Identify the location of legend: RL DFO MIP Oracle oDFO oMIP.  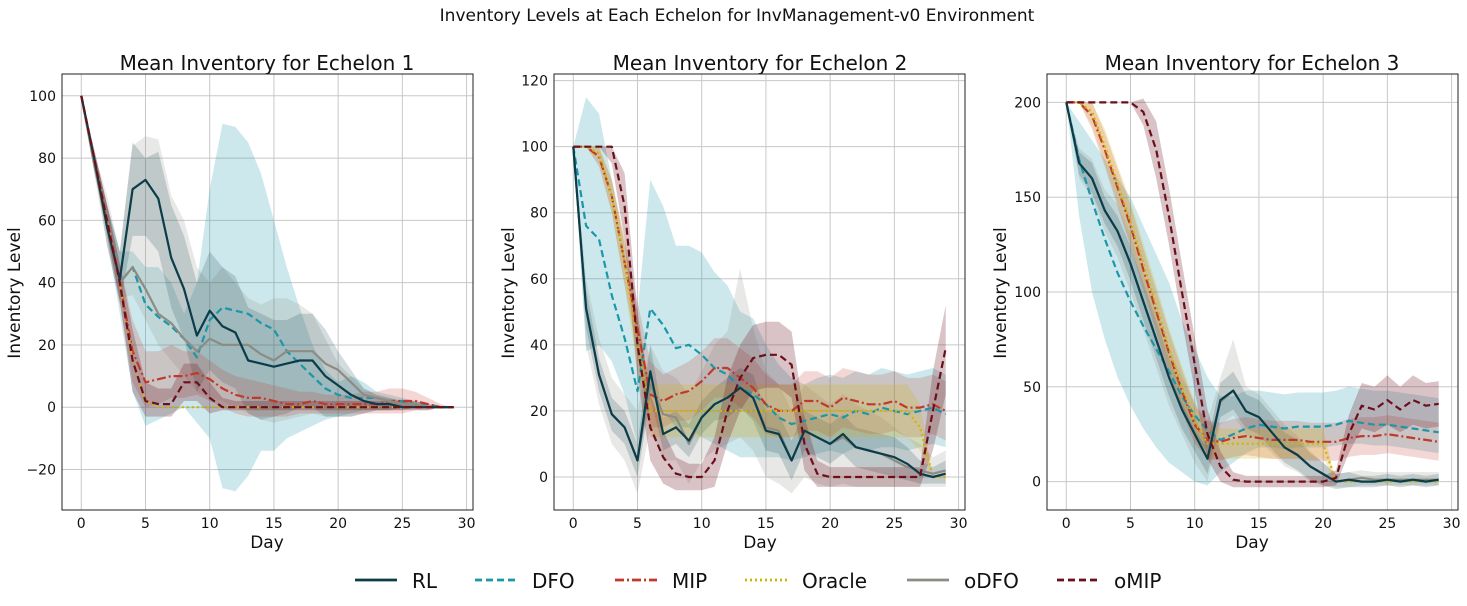
(758, 581).